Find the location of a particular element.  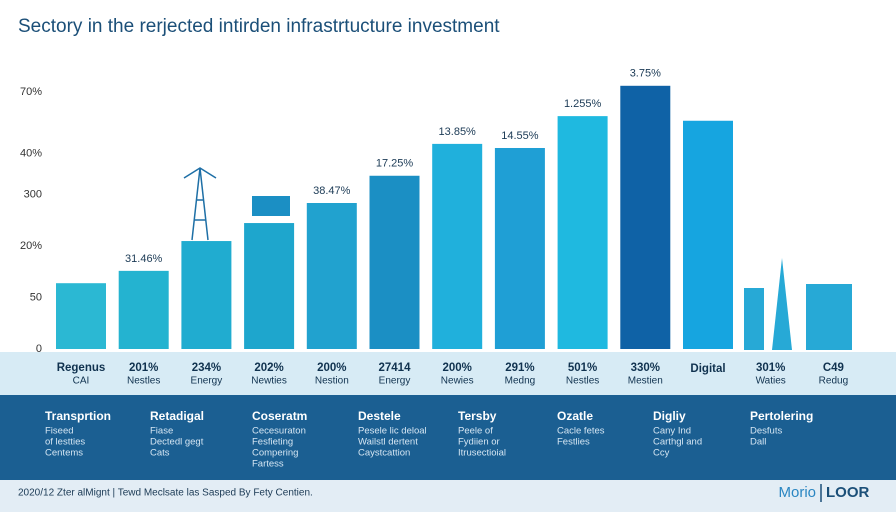

y-tick-label: 300 is located at coordinates (33, 195).